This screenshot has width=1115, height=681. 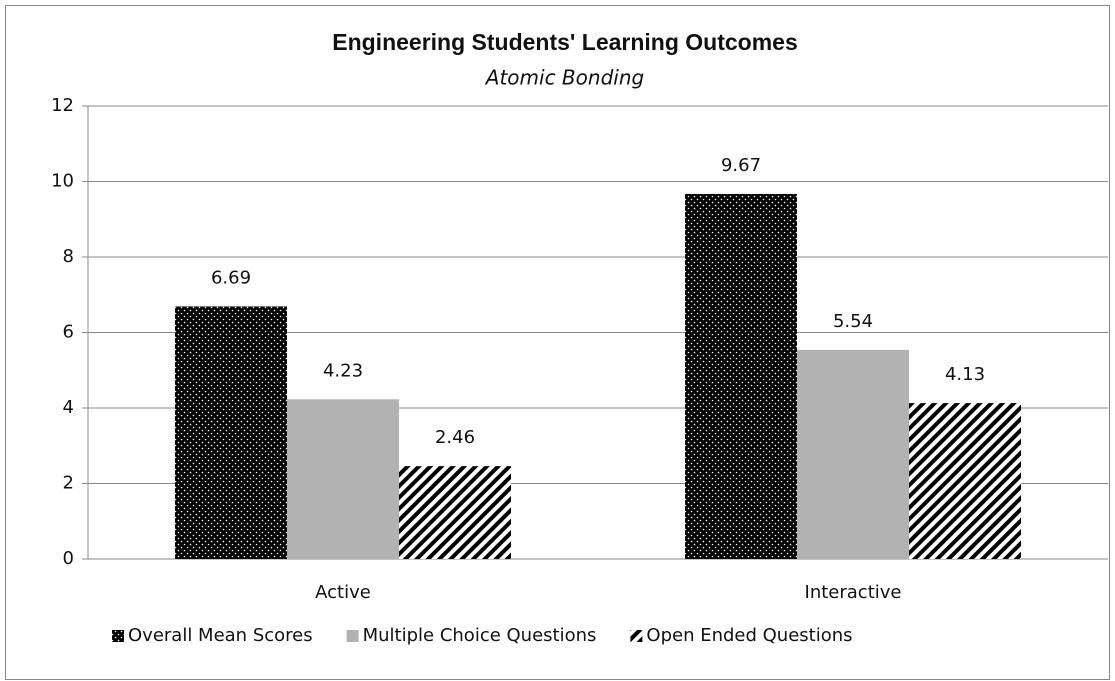 What do you see at coordinates (853, 321) in the screenshot?
I see `data-label: 5.54` at bounding box center [853, 321].